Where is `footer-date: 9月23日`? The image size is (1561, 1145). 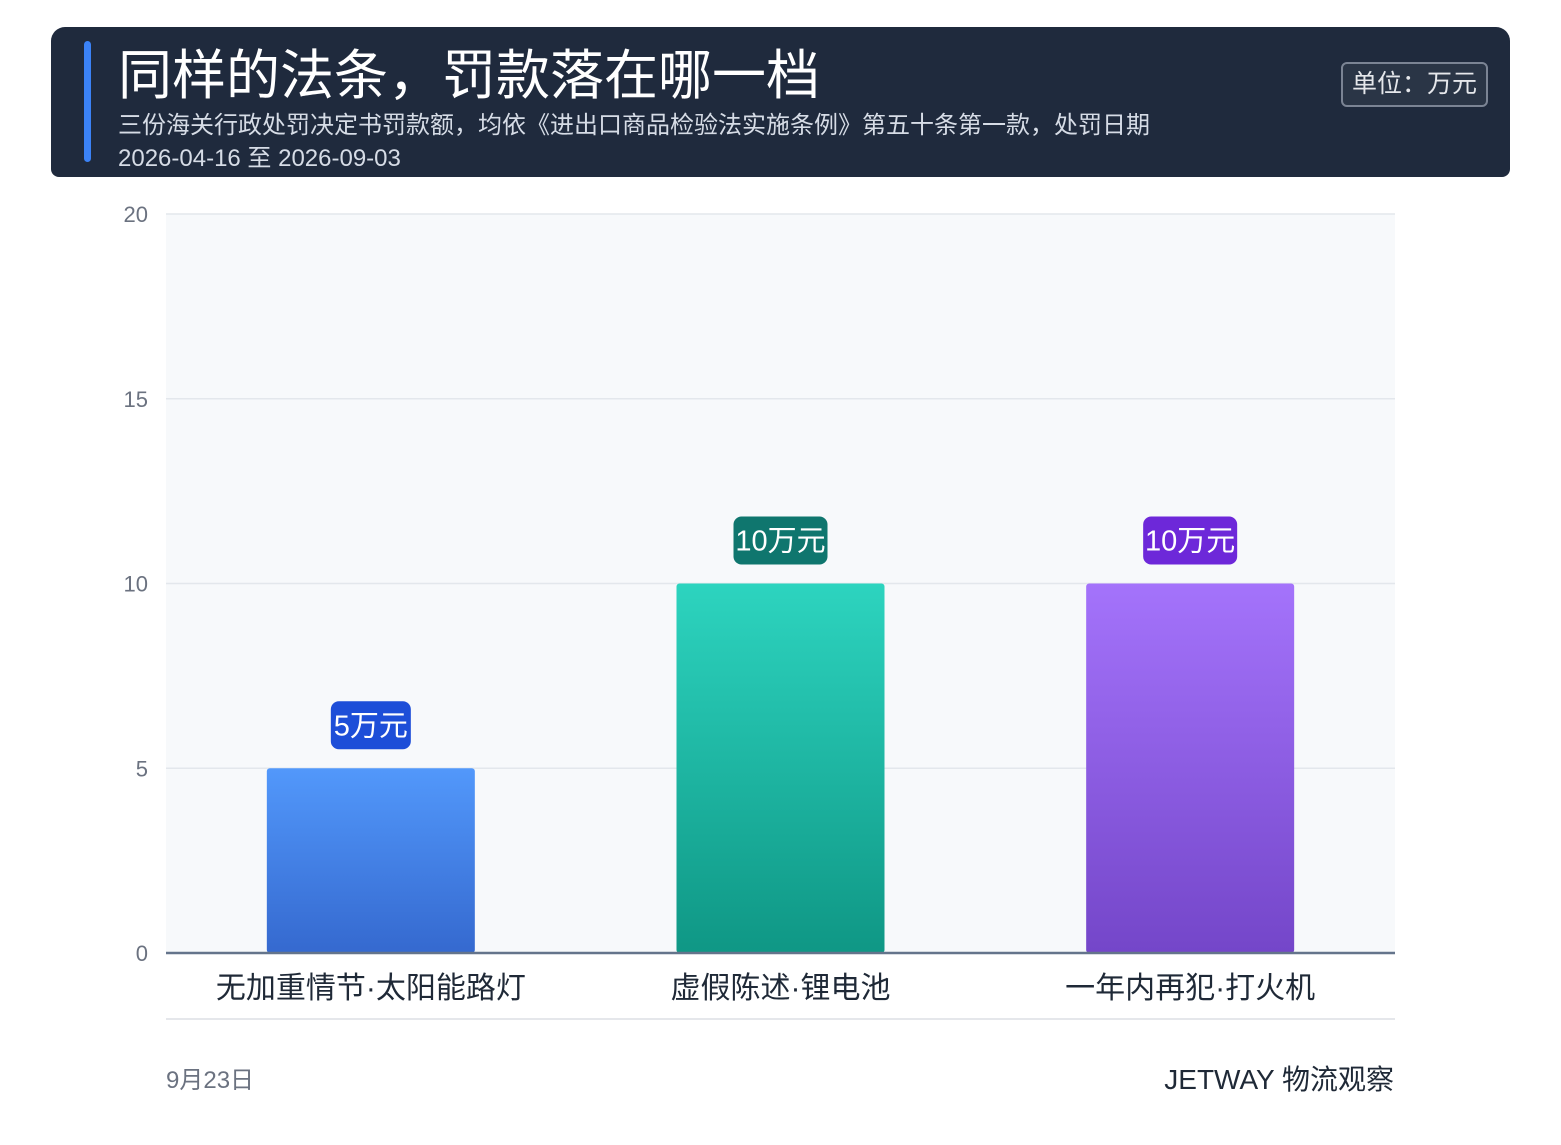 footer-date: 9月23日 is located at coordinates (210, 1080).